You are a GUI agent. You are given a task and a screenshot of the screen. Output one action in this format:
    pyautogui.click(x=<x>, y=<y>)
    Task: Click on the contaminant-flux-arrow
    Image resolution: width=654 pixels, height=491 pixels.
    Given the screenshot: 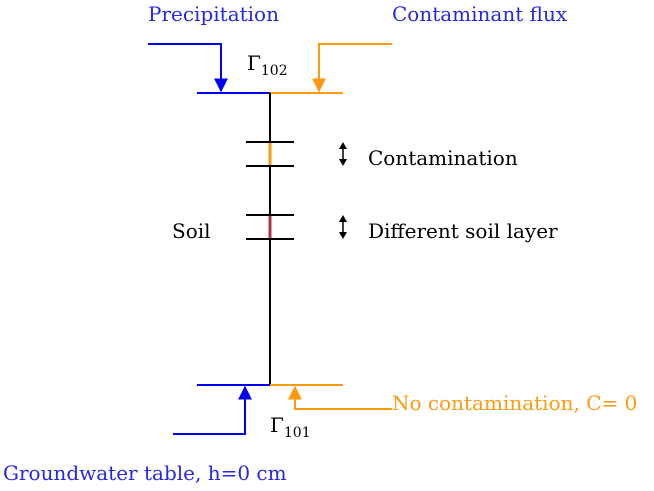 What is the action you would take?
    pyautogui.click(x=352, y=68)
    